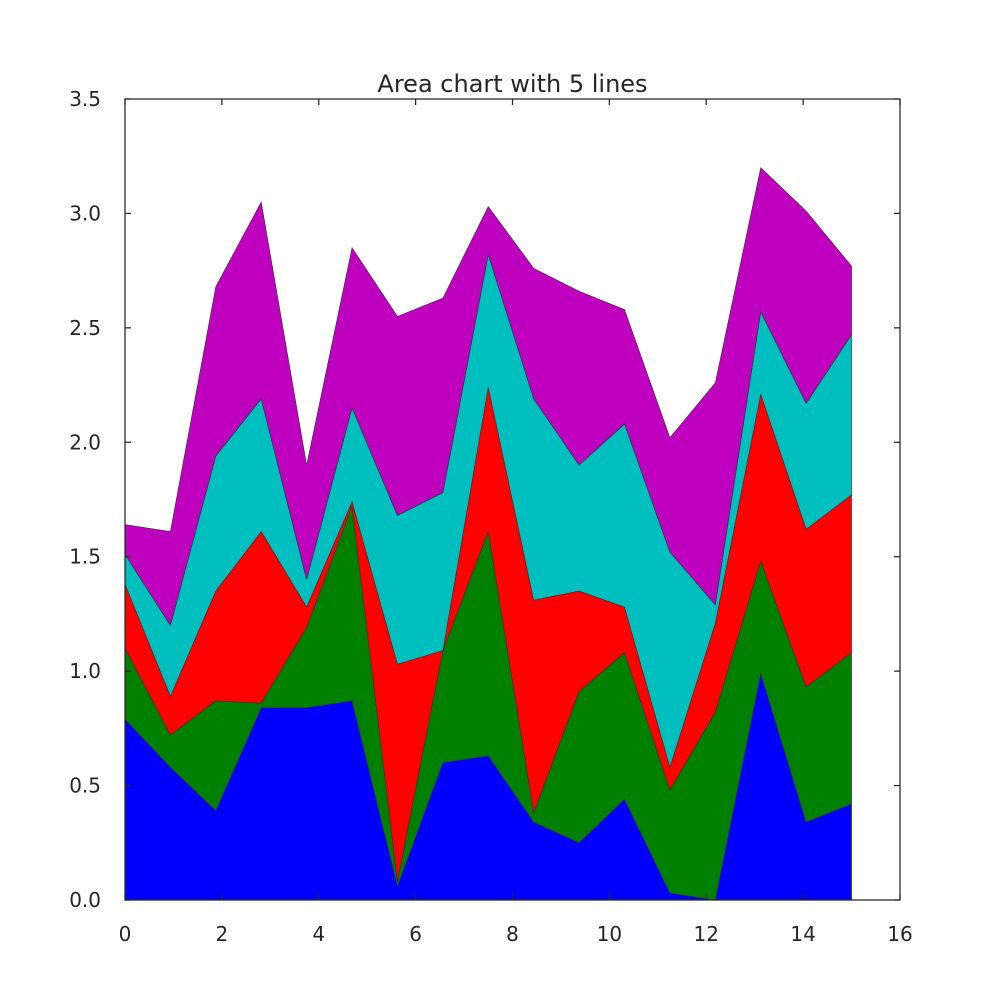 This screenshot has width=1000, height=1000. What do you see at coordinates (85, 900) in the screenshot?
I see `y-tick-label: 0.0` at bounding box center [85, 900].